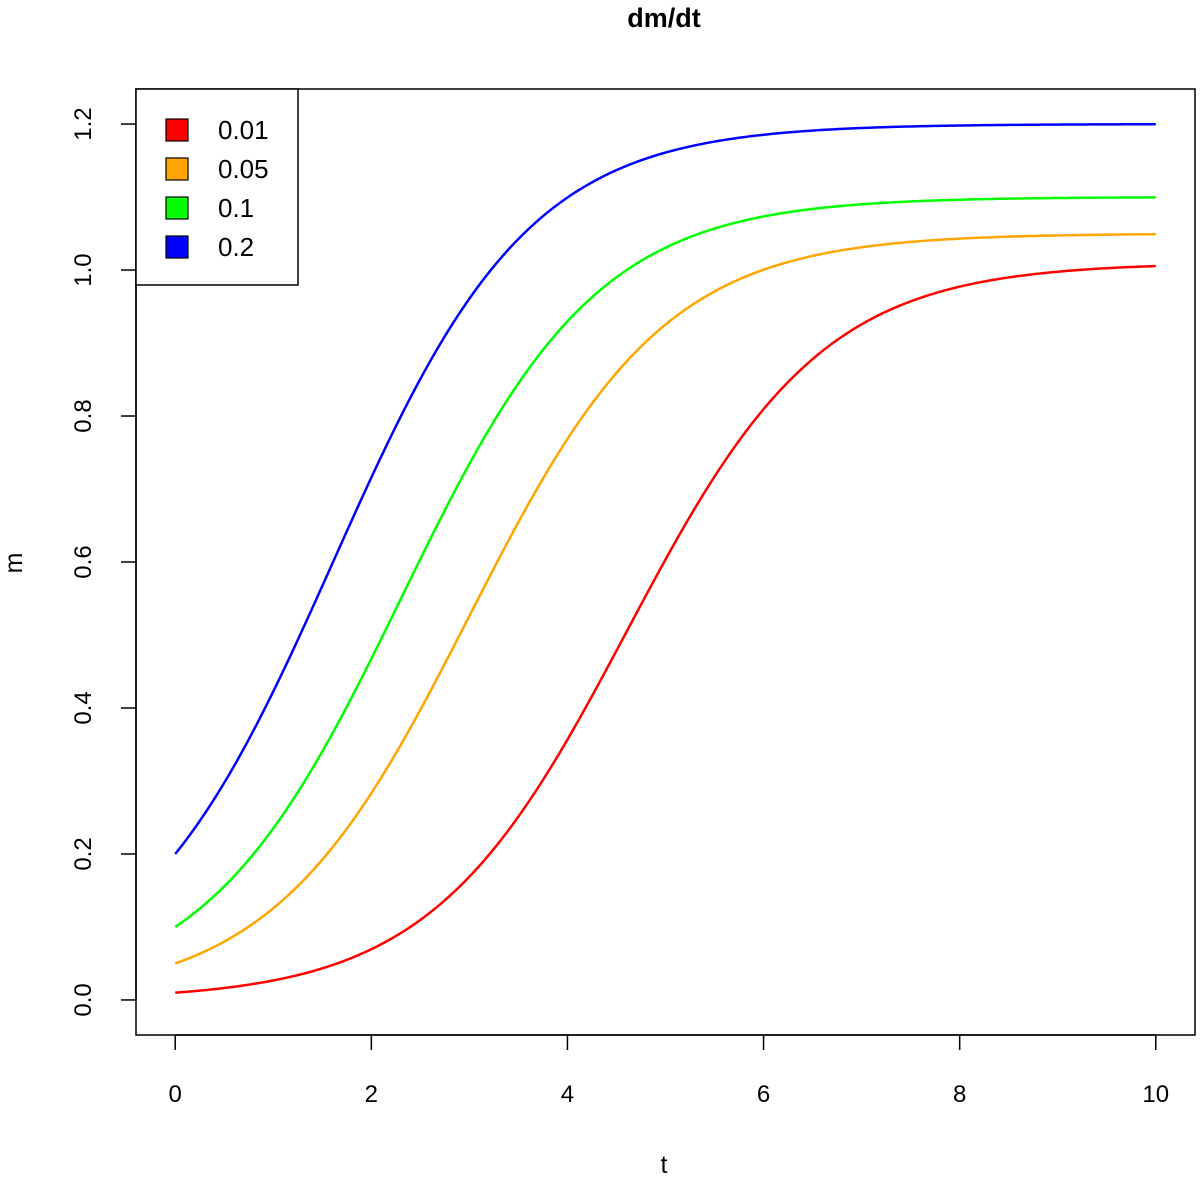 The height and width of the screenshot is (1181, 1200). What do you see at coordinates (371, 1094) in the screenshot?
I see `x-tick-label: 2` at bounding box center [371, 1094].